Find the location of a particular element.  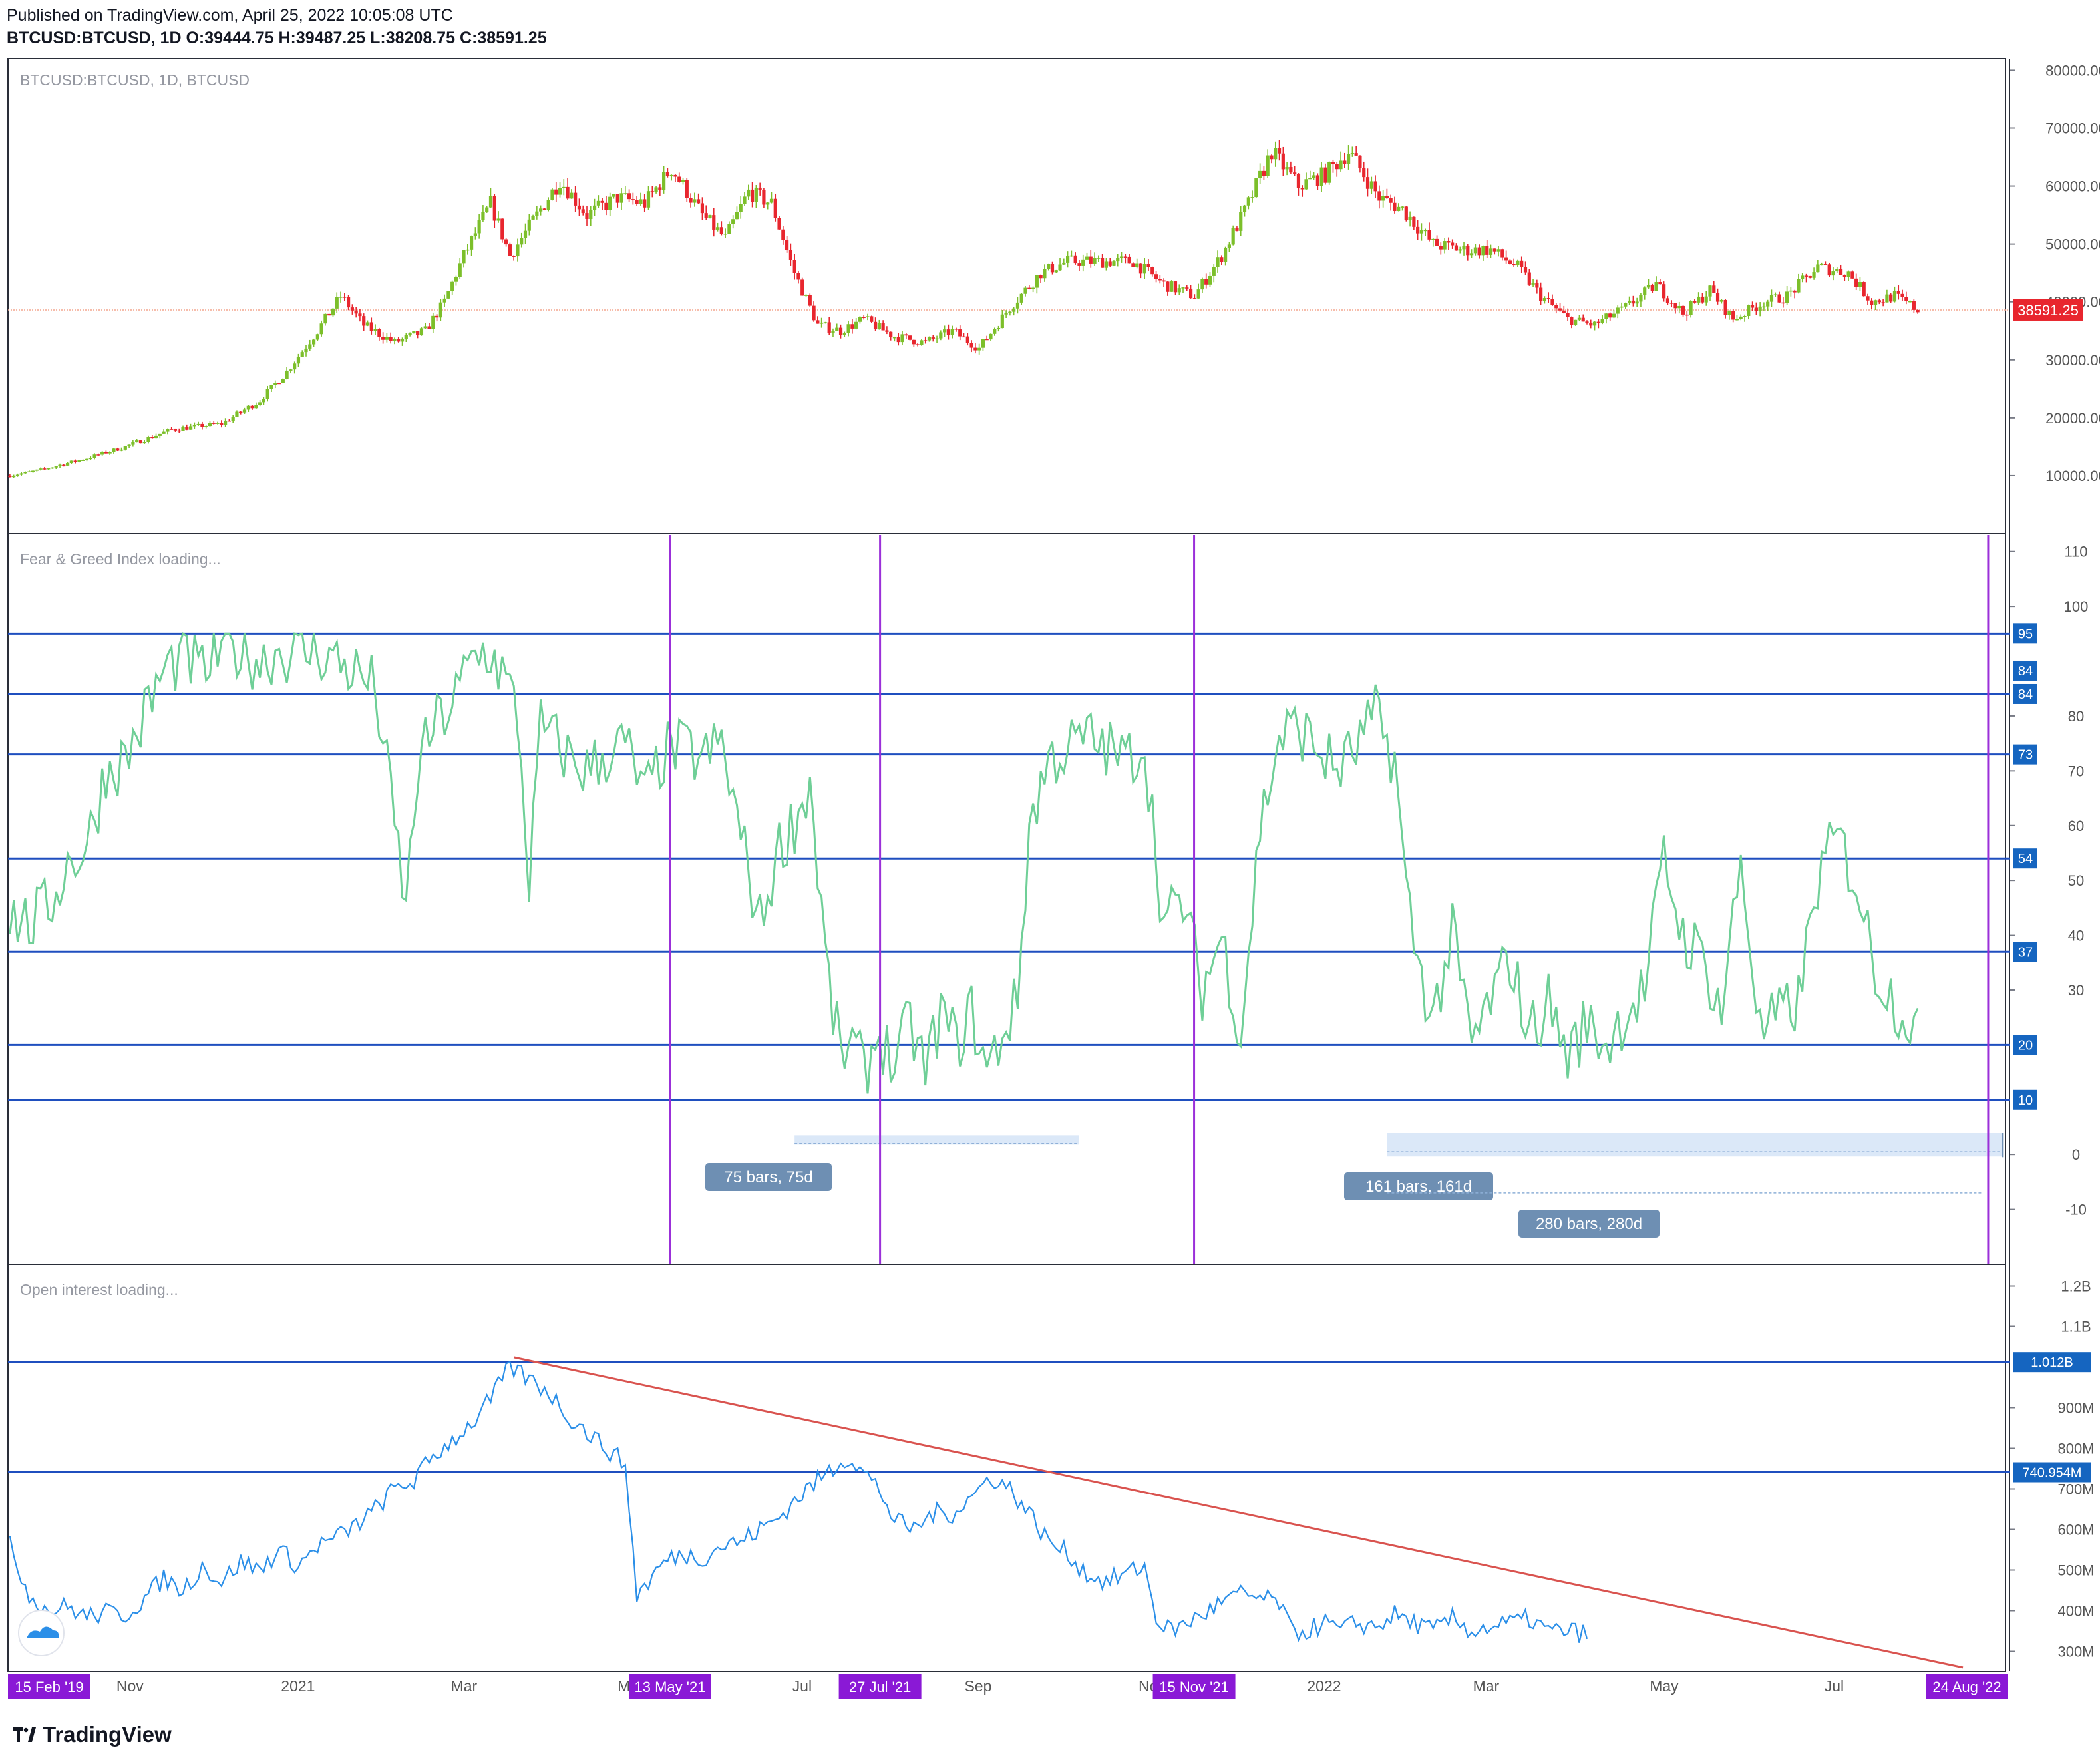

axis-tick-label: 800M is located at coordinates (2076, 1449).